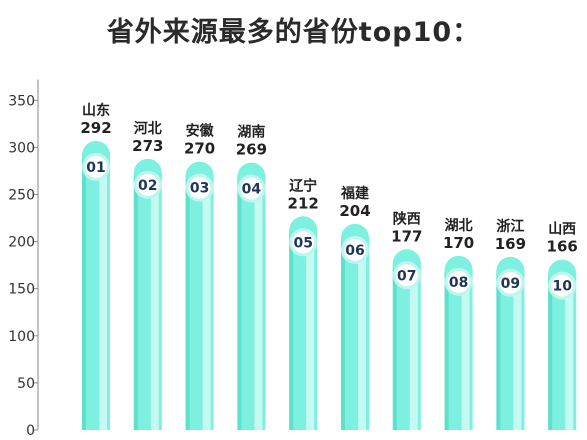 The image size is (587, 440). I want to click on data-label: 170, so click(458, 243).